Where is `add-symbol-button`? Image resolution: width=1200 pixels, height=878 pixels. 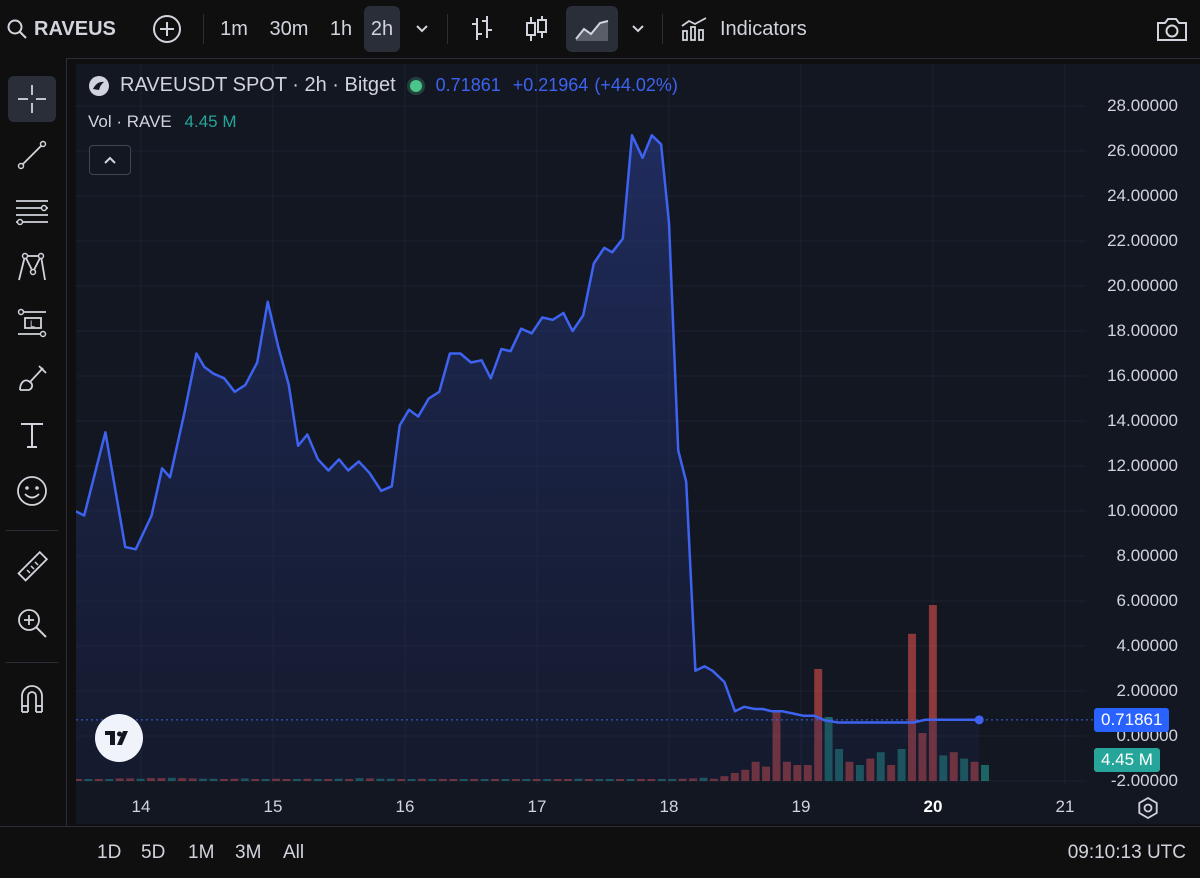
add-symbol-button is located at coordinates (167, 29).